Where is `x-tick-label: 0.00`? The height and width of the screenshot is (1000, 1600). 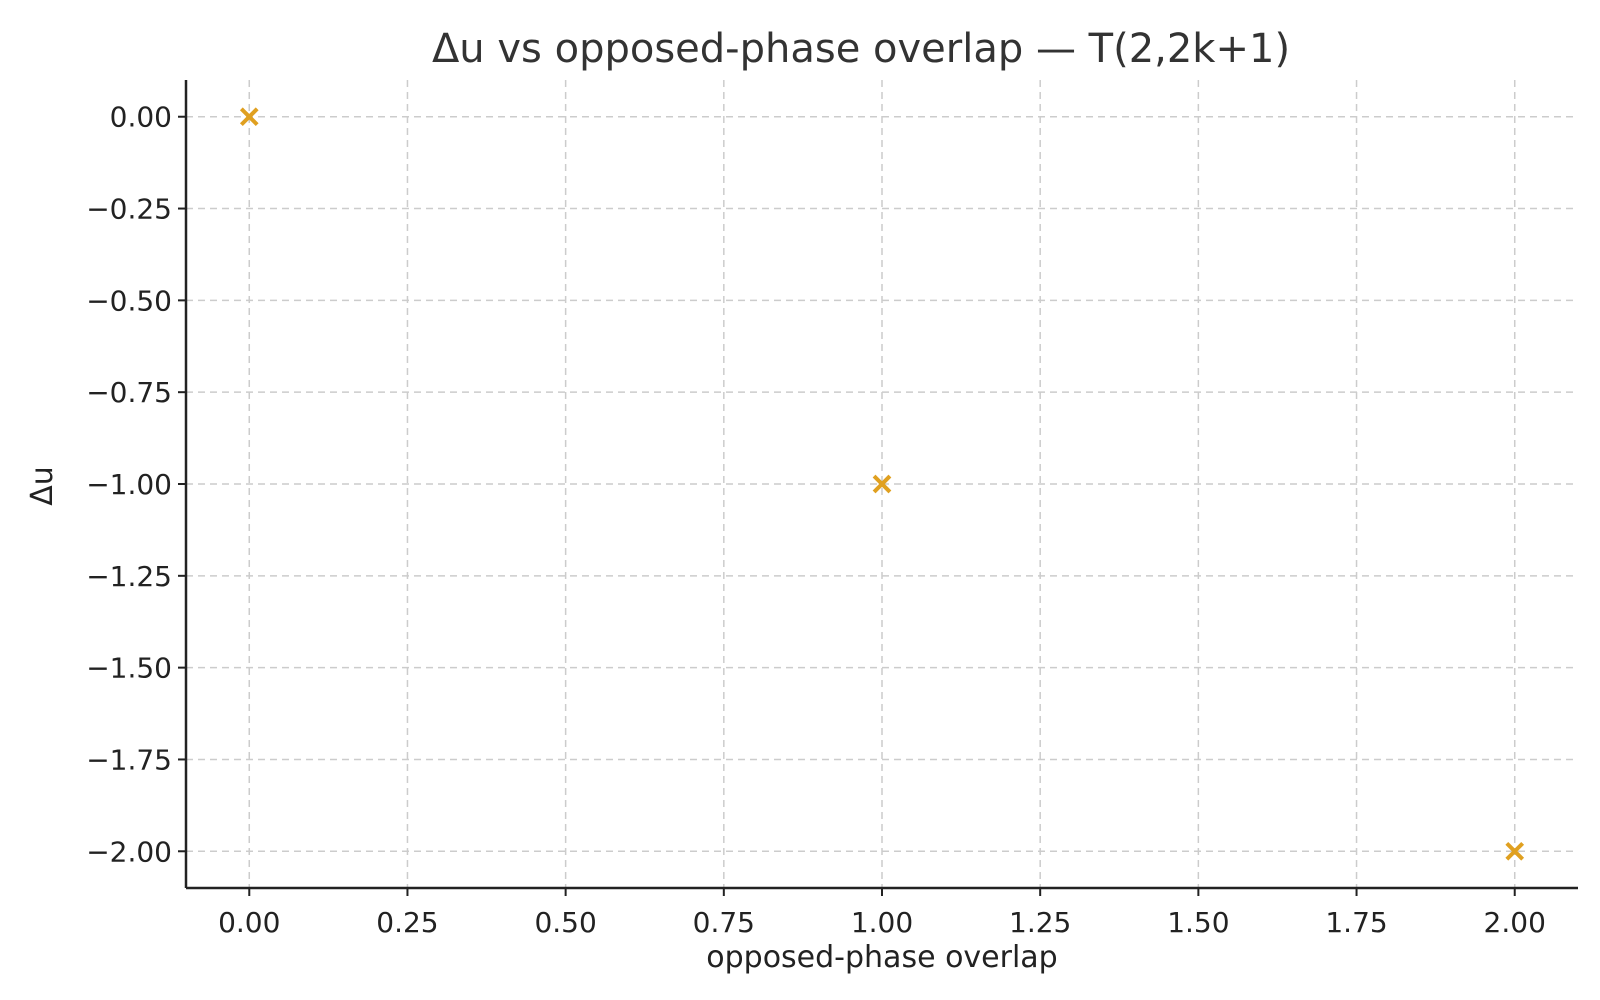 x-tick-label: 0.00 is located at coordinates (249, 922).